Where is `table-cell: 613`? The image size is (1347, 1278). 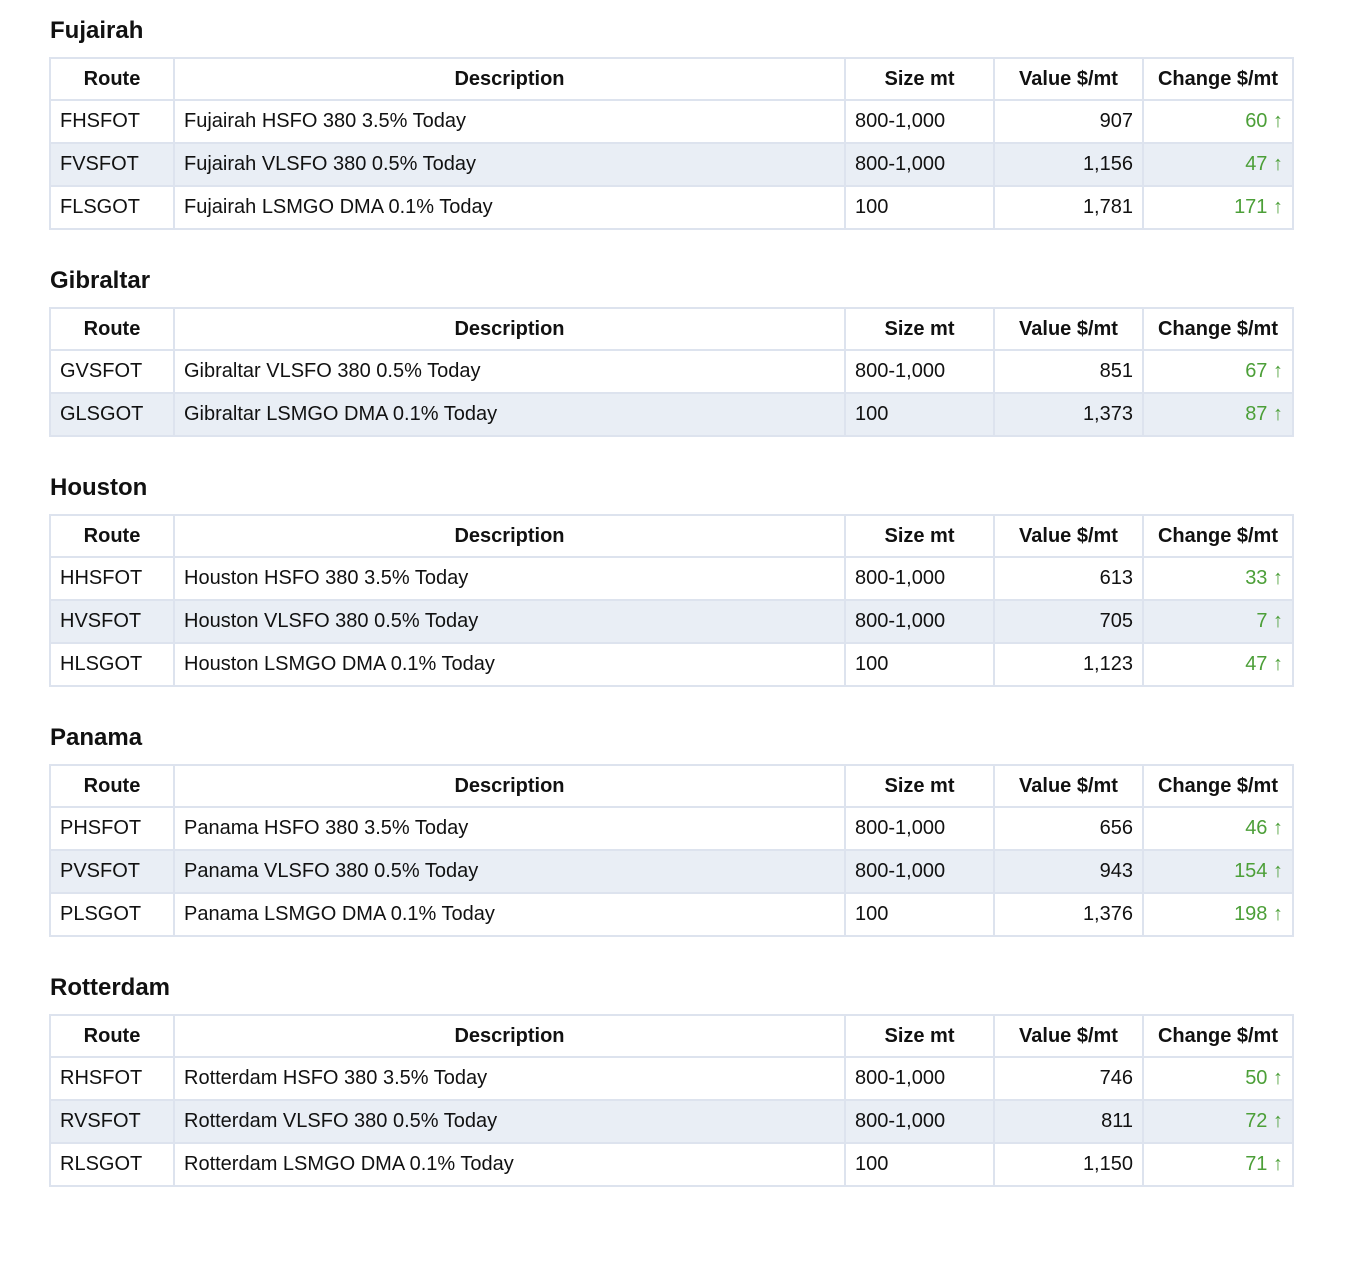 table-cell: 613 is located at coordinates (1068, 578).